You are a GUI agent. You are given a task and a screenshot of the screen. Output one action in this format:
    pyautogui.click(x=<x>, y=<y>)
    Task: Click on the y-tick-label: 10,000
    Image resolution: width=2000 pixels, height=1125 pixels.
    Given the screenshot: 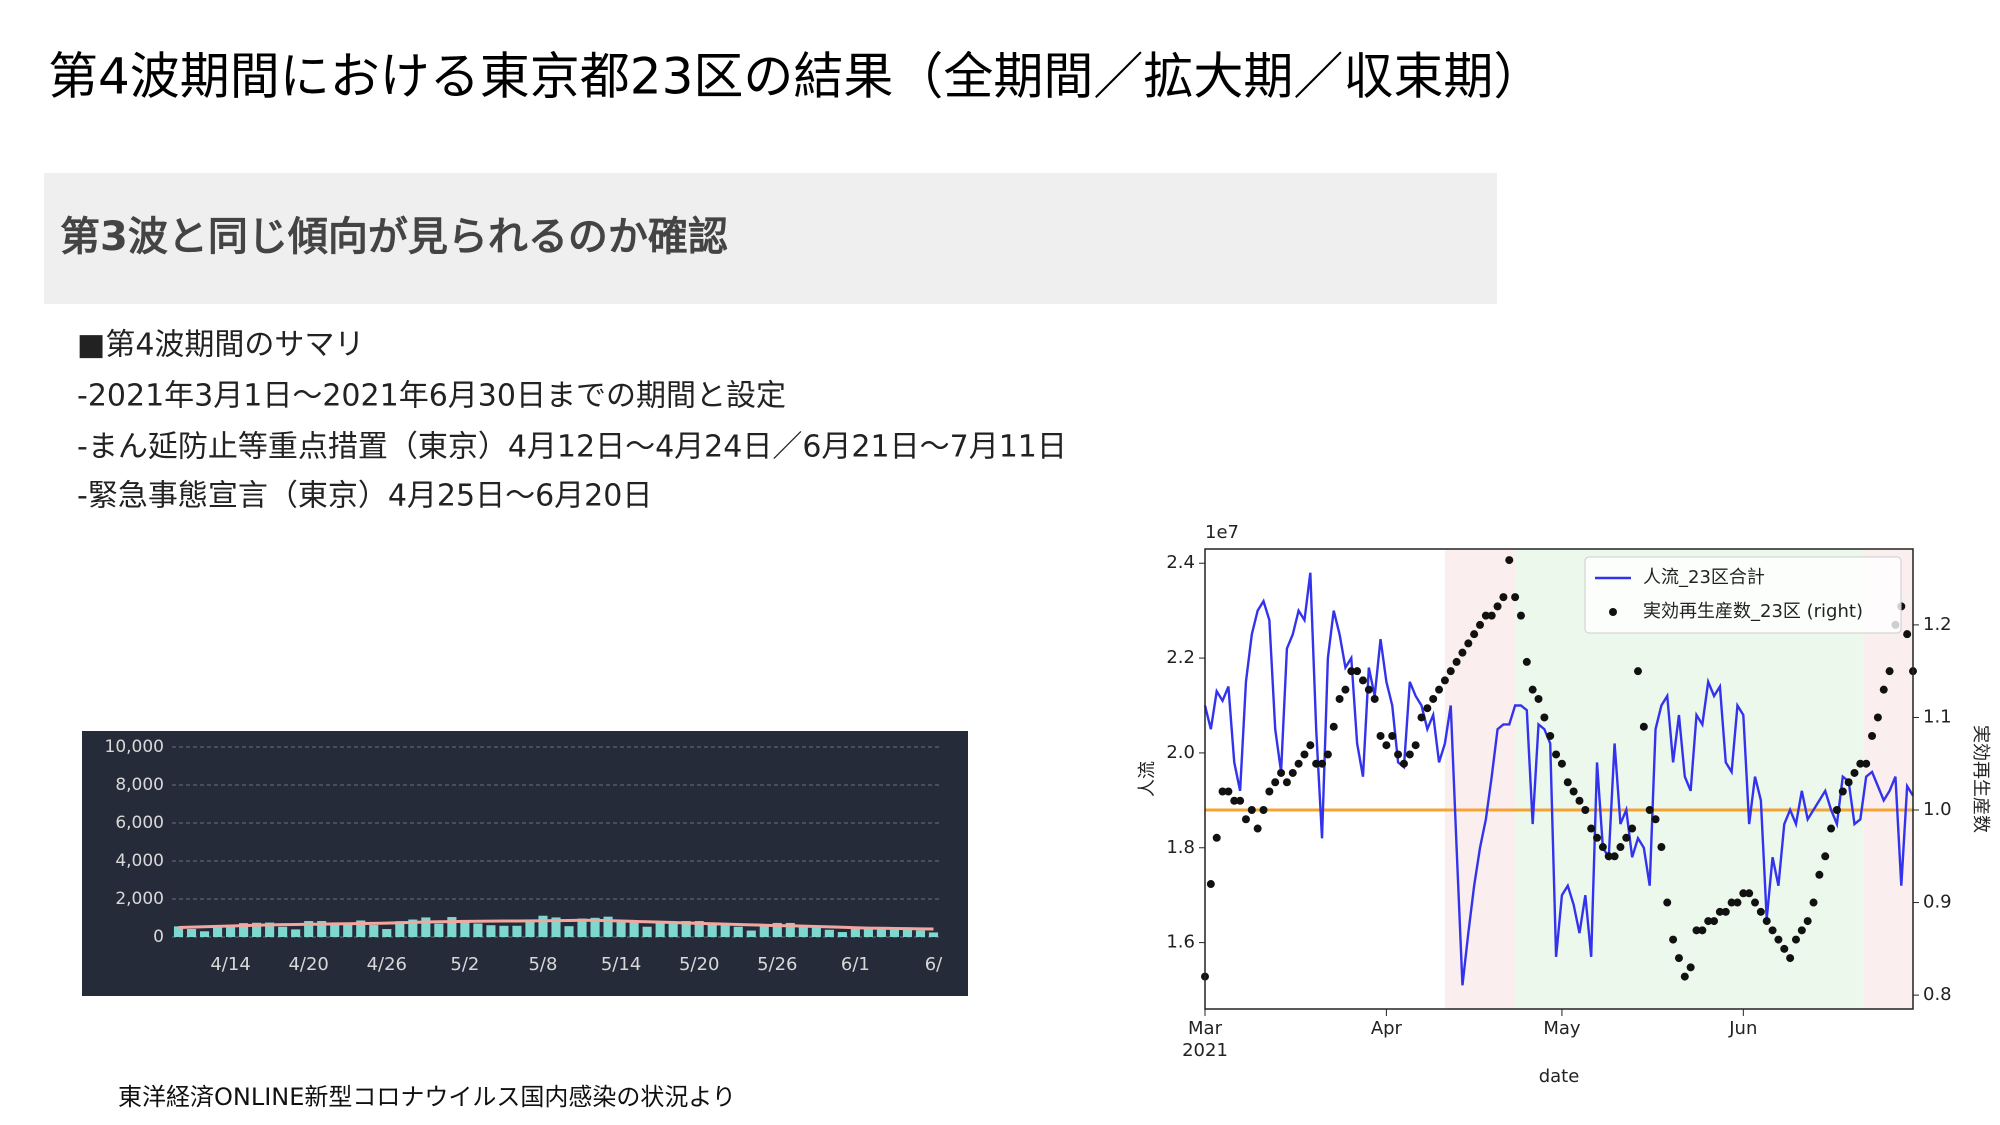 What is the action you would take?
    pyautogui.click(x=134, y=747)
    